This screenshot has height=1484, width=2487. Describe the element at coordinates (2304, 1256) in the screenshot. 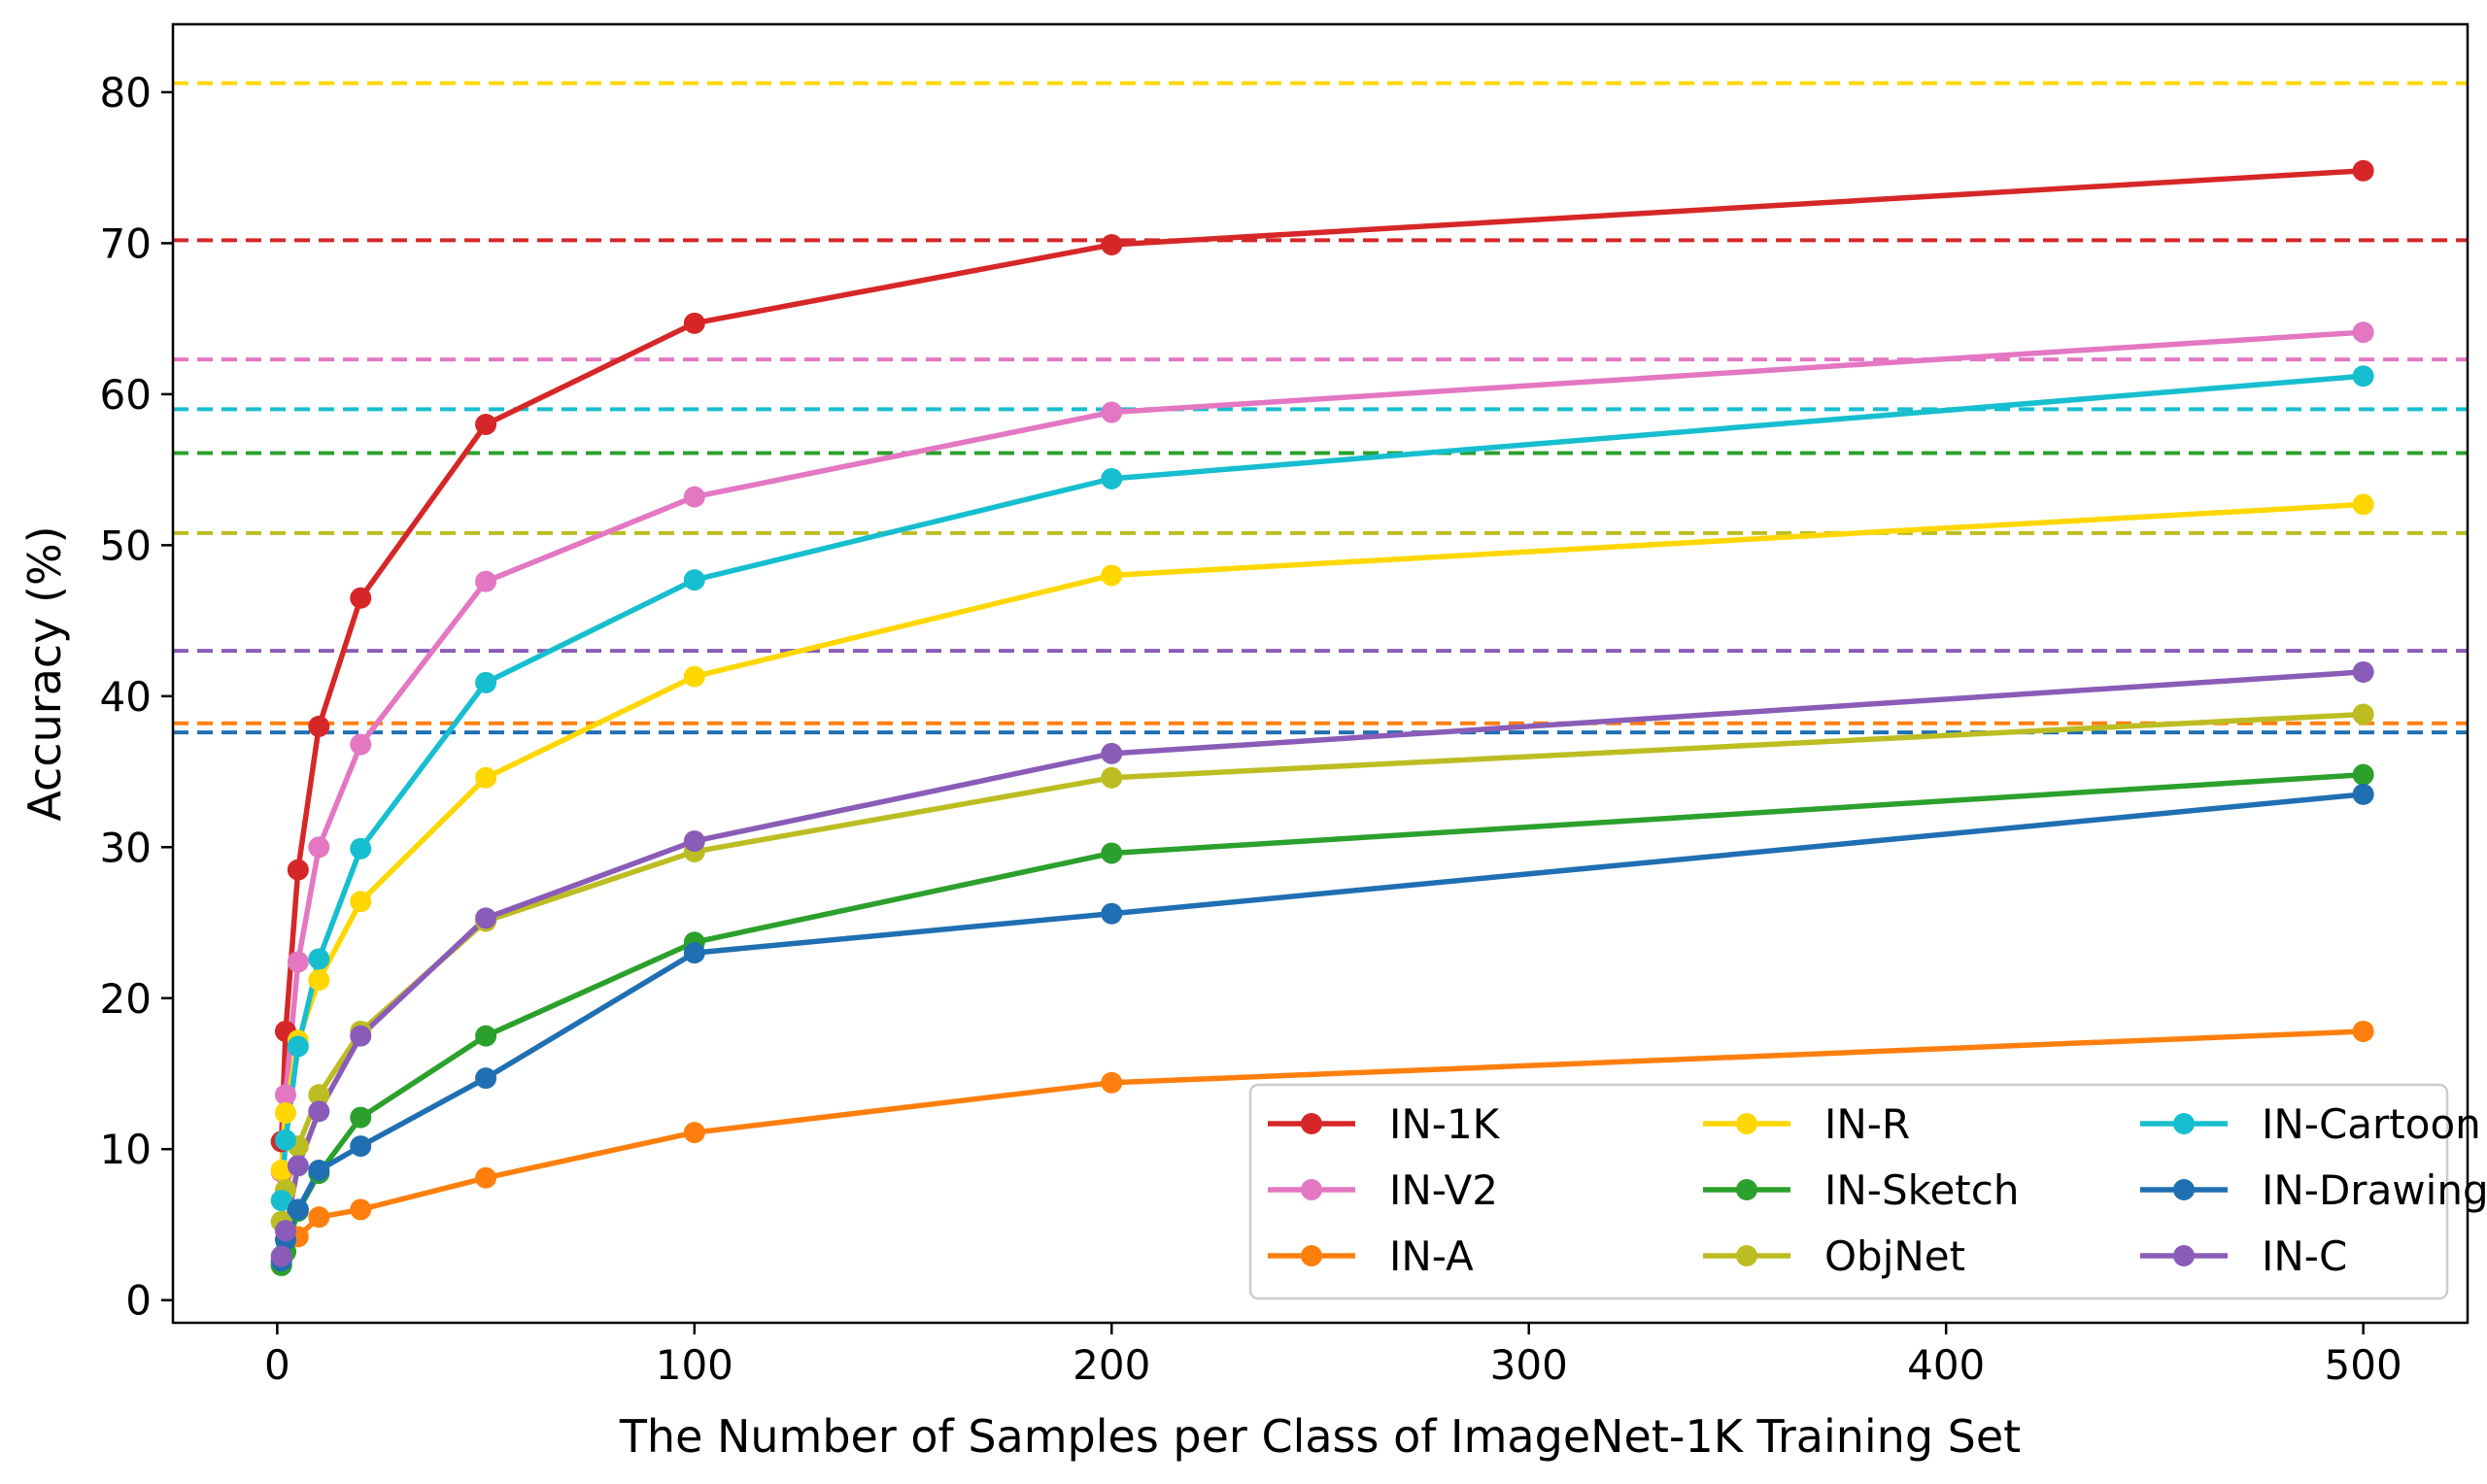

I see `legend-label-in-c: IN-C` at that location.